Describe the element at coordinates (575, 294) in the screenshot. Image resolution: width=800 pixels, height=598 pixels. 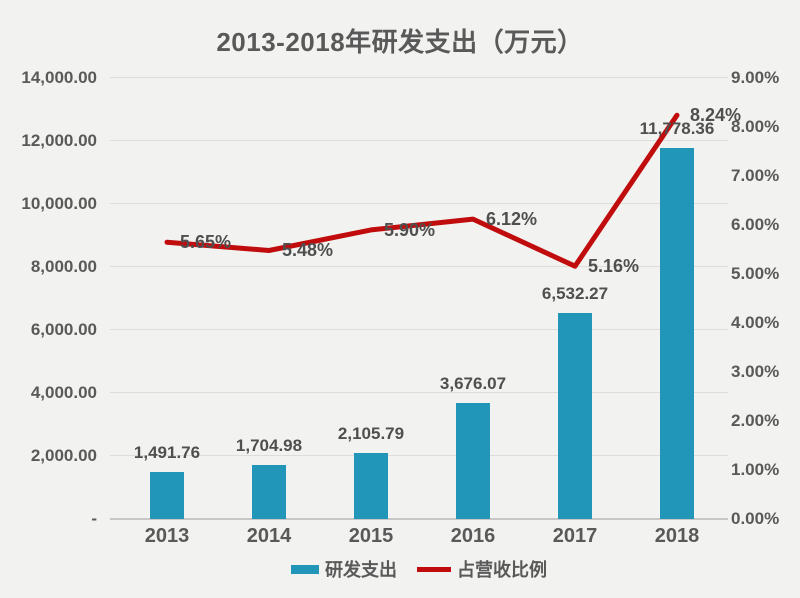
I see `bar-value-label: 6,532.27` at that location.